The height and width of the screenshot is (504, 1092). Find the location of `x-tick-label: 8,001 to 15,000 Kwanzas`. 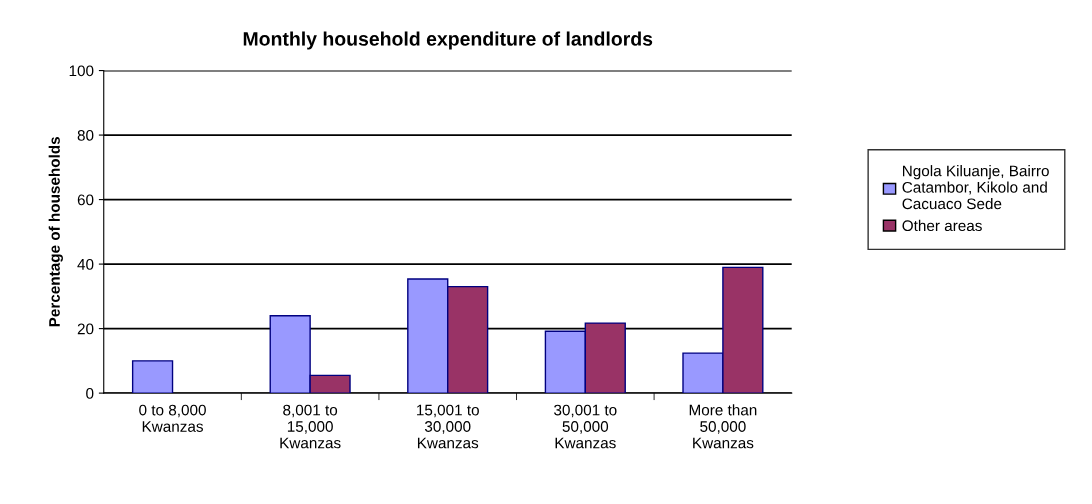

x-tick-label: 8,001 to 15,000 Kwanzas is located at coordinates (310, 426).